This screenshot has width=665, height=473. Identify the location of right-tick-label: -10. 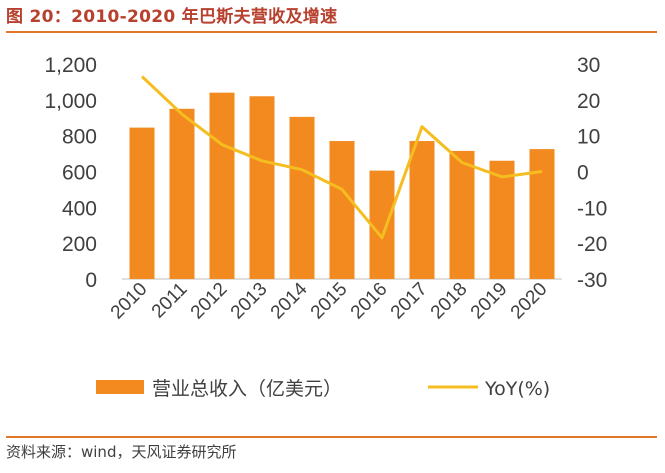
(592, 208).